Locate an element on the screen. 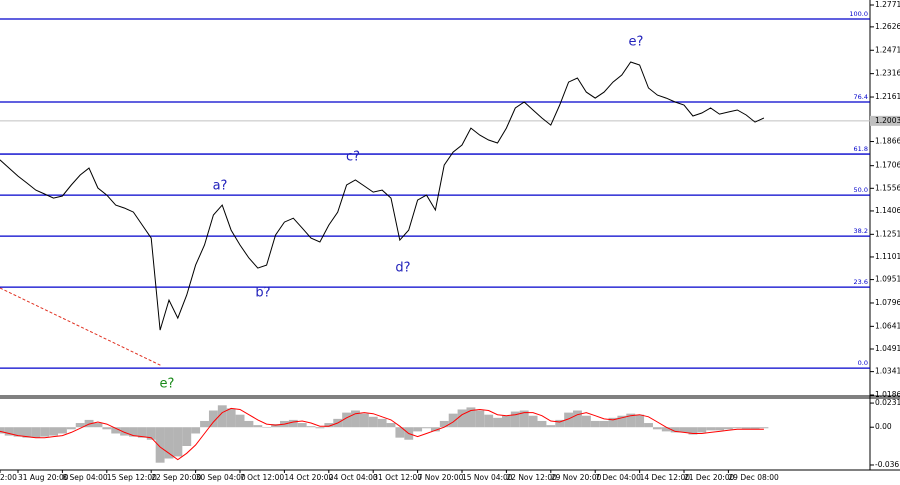  y-tick-label: 1.0951 is located at coordinates (887, 279).